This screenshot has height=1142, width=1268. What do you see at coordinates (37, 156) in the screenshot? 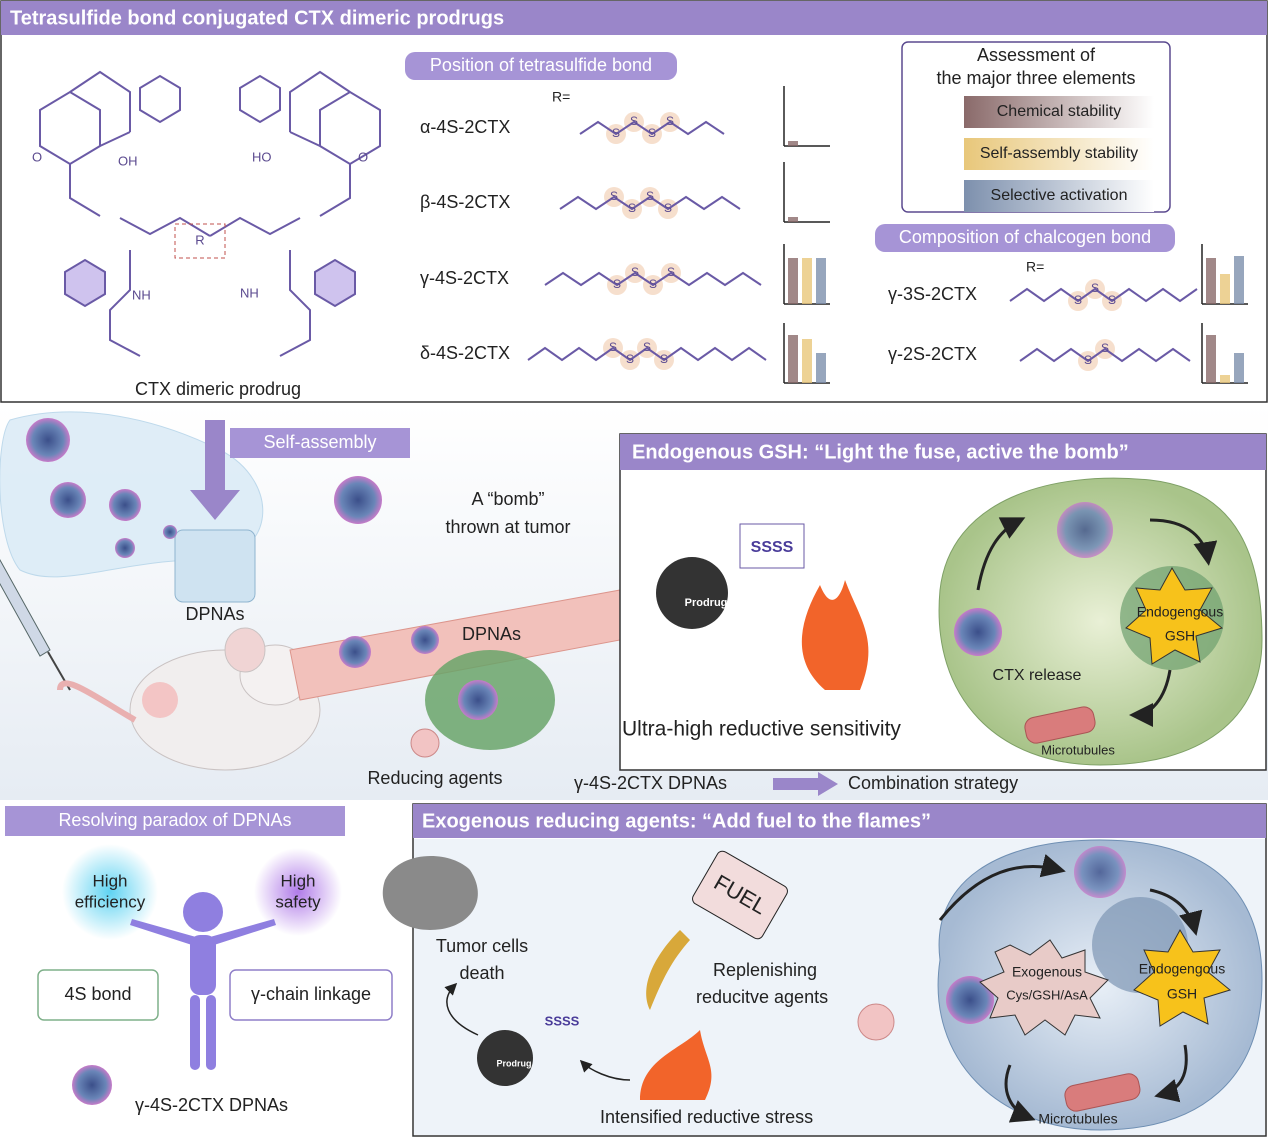
I see `o-label: O` at bounding box center [37, 156].